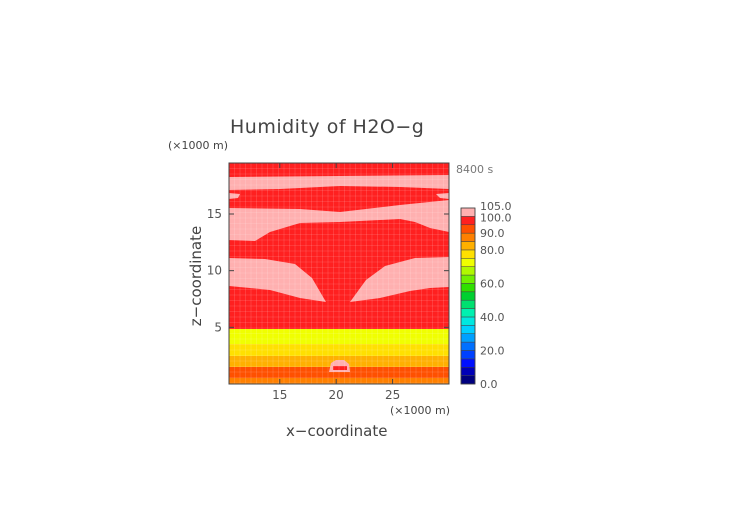 The height and width of the screenshot is (532, 752). What do you see at coordinates (496, 206) in the screenshot?
I see `colorbar-label: 105.0` at bounding box center [496, 206].